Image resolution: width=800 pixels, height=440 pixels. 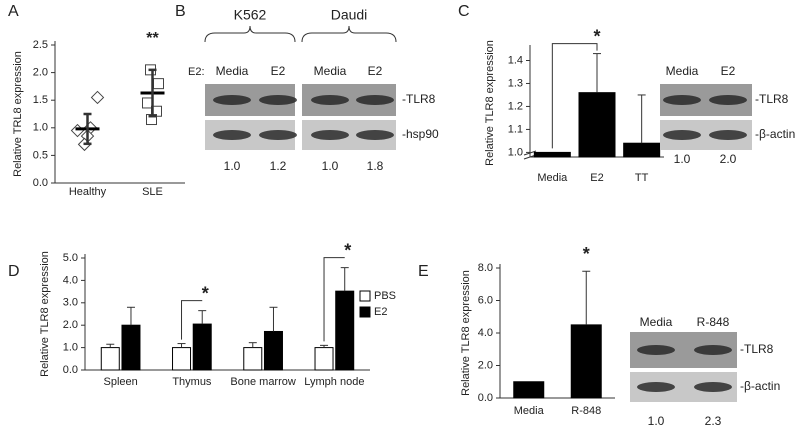 I want to click on quantification: 1.2, so click(x=278, y=166).